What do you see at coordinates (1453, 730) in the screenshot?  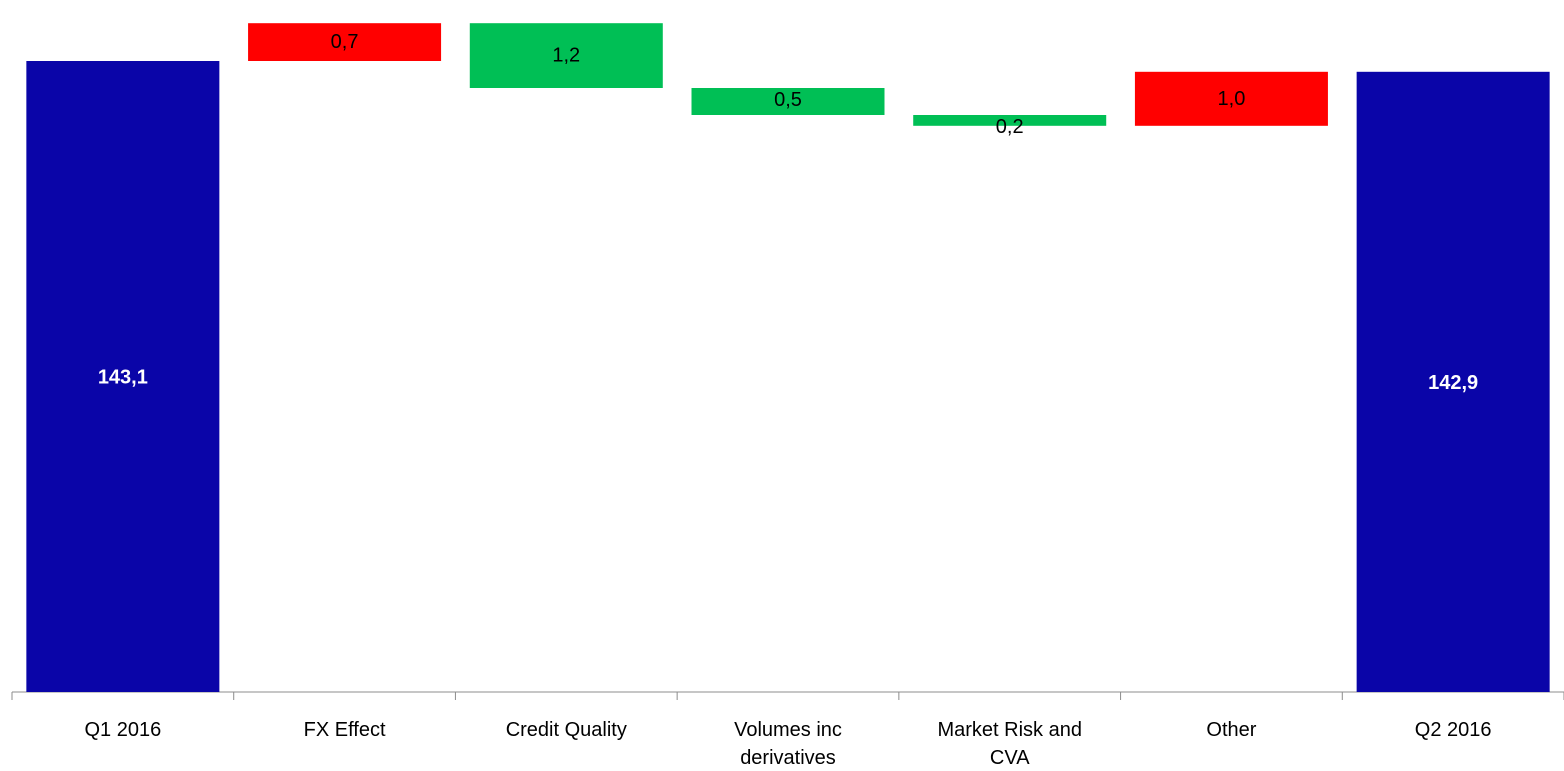 I see `x-tick-label: Q2 2016` at bounding box center [1453, 730].